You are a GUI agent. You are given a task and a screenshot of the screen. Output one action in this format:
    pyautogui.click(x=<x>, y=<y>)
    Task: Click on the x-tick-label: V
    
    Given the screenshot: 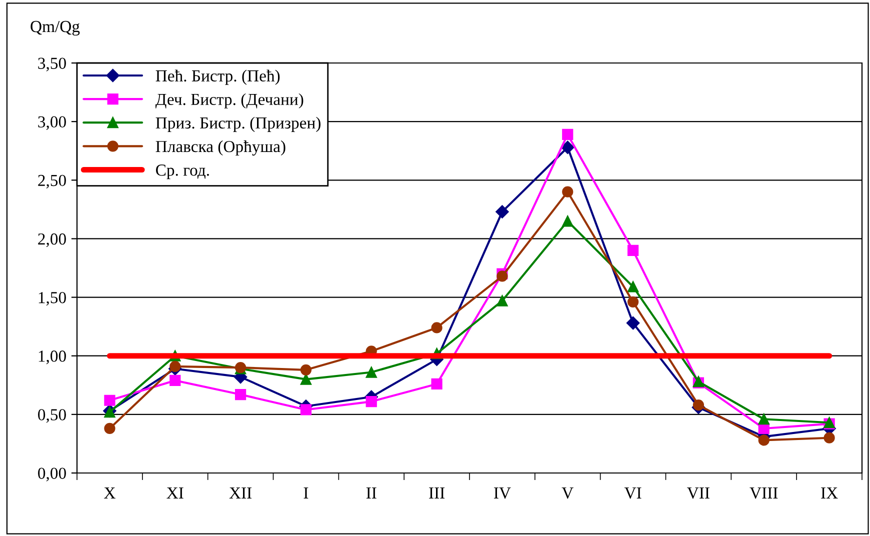 What is the action you would take?
    pyautogui.click(x=568, y=493)
    